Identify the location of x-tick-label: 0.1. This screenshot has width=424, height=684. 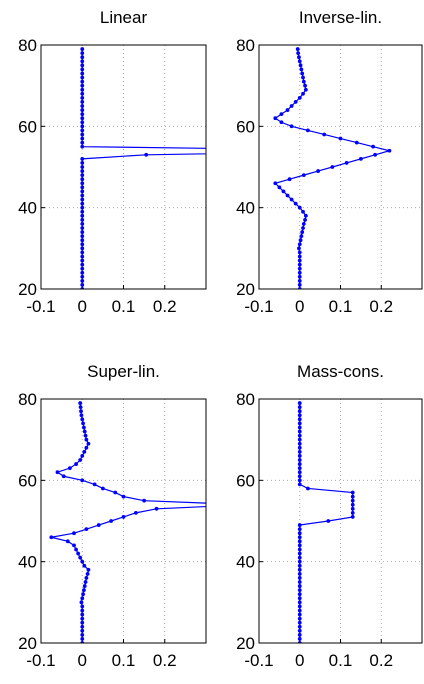
(124, 660).